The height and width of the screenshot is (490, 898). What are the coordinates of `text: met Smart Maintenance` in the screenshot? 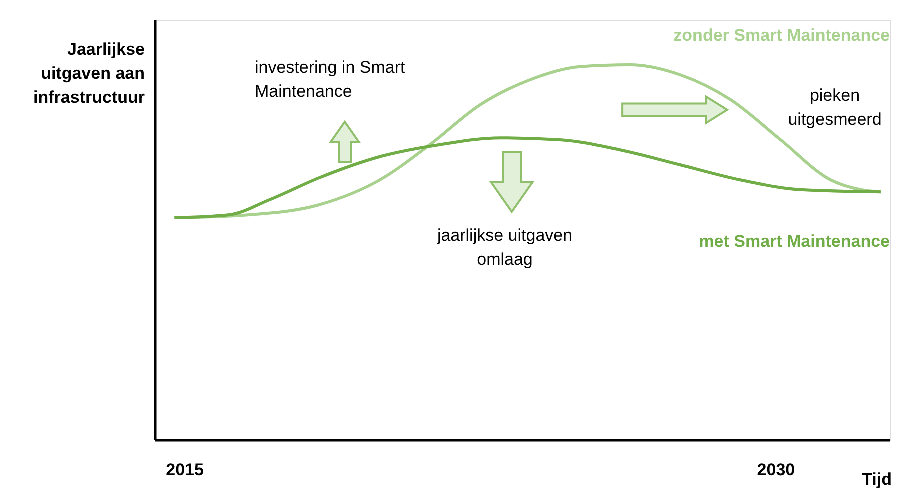 It's located at (794, 241).